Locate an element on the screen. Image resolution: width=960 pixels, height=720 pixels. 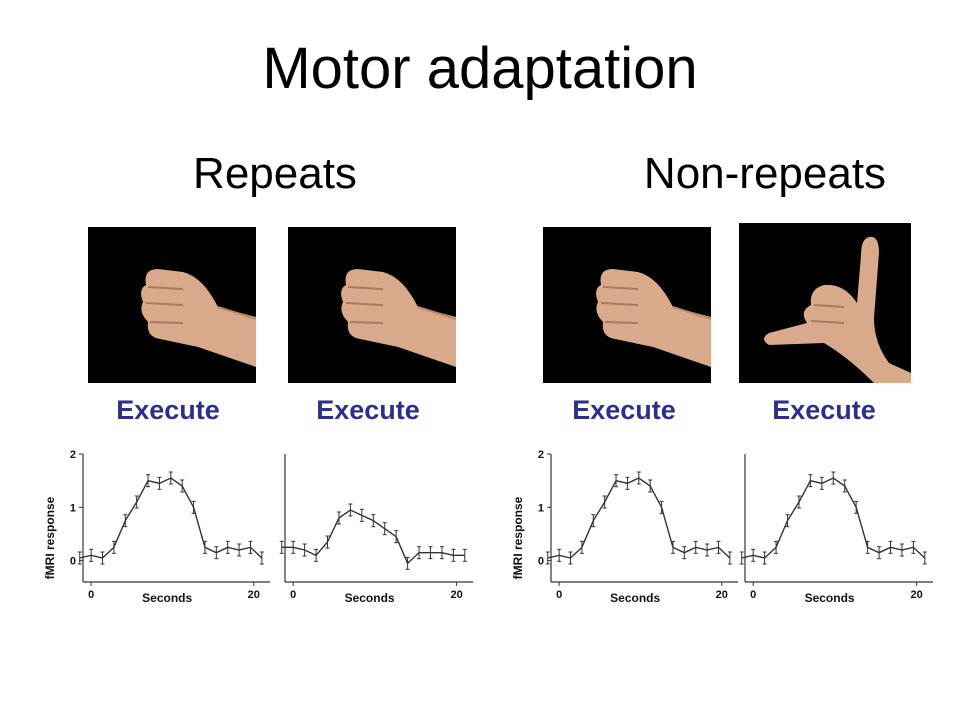
shaka-photo is located at coordinates (825, 303).